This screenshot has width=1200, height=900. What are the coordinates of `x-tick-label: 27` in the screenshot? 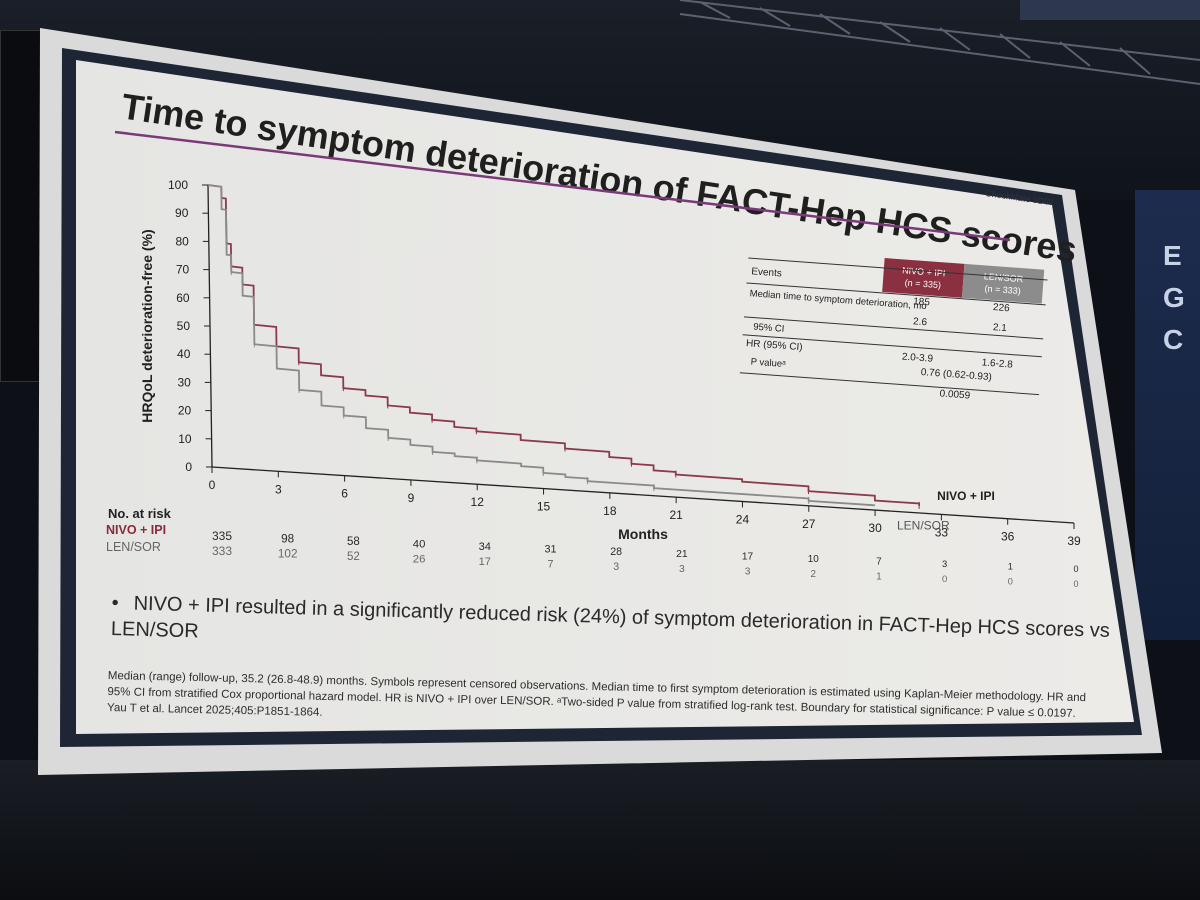 It's located at (809, 524).